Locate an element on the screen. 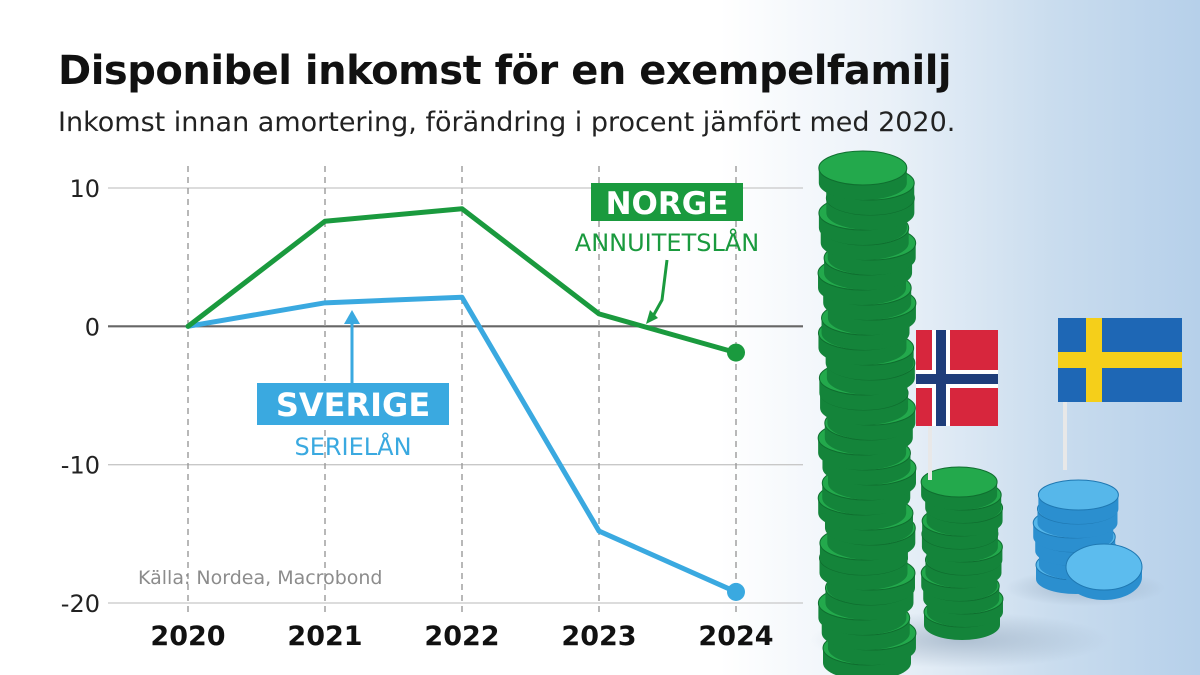 The width and height of the screenshot is (1200, 675). series-endpoint-norge is located at coordinates (736, 352).